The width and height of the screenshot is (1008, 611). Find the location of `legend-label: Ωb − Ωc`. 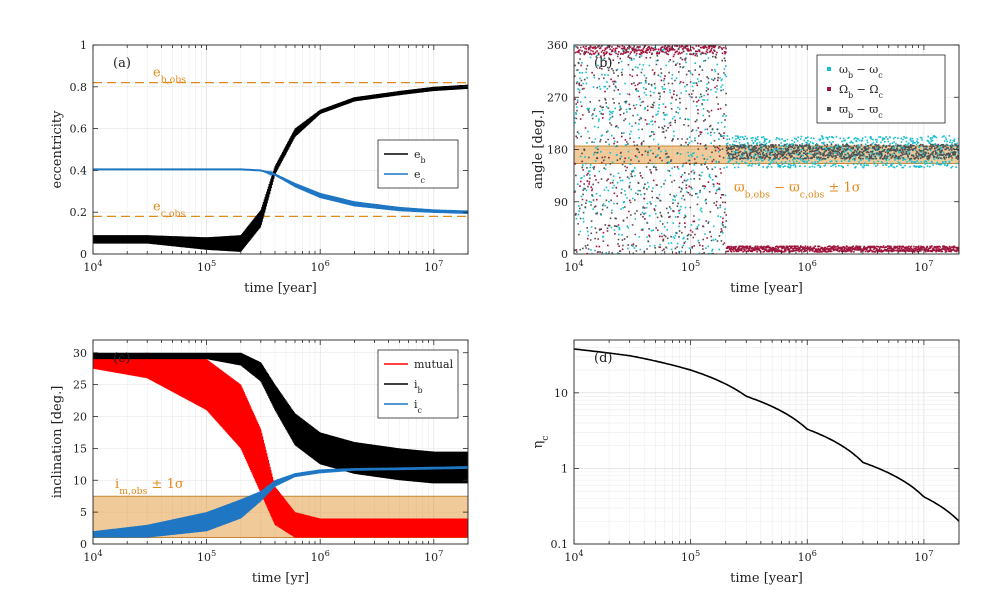

legend-label: Ωb − Ωc is located at coordinates (861, 91).